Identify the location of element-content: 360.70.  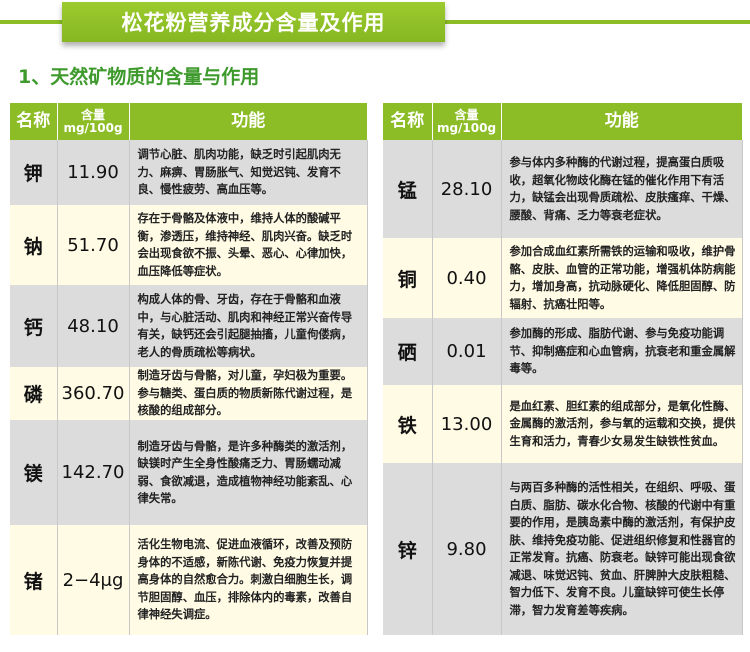
(93, 393).